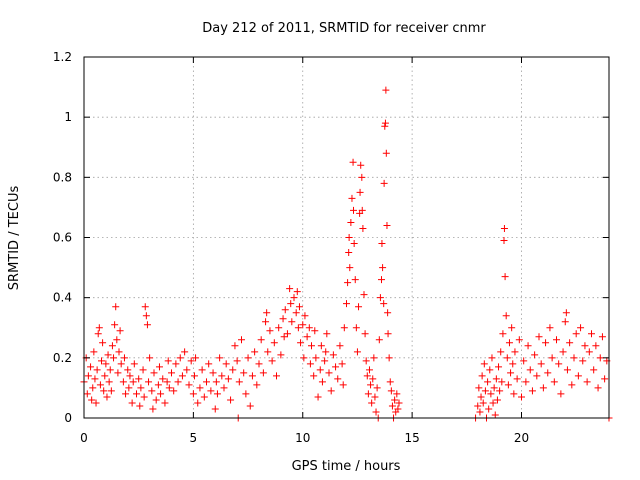 This screenshot has width=640, height=480. What do you see at coordinates (62, 57) in the screenshot?
I see `y-tick-label: 1.2` at bounding box center [62, 57].